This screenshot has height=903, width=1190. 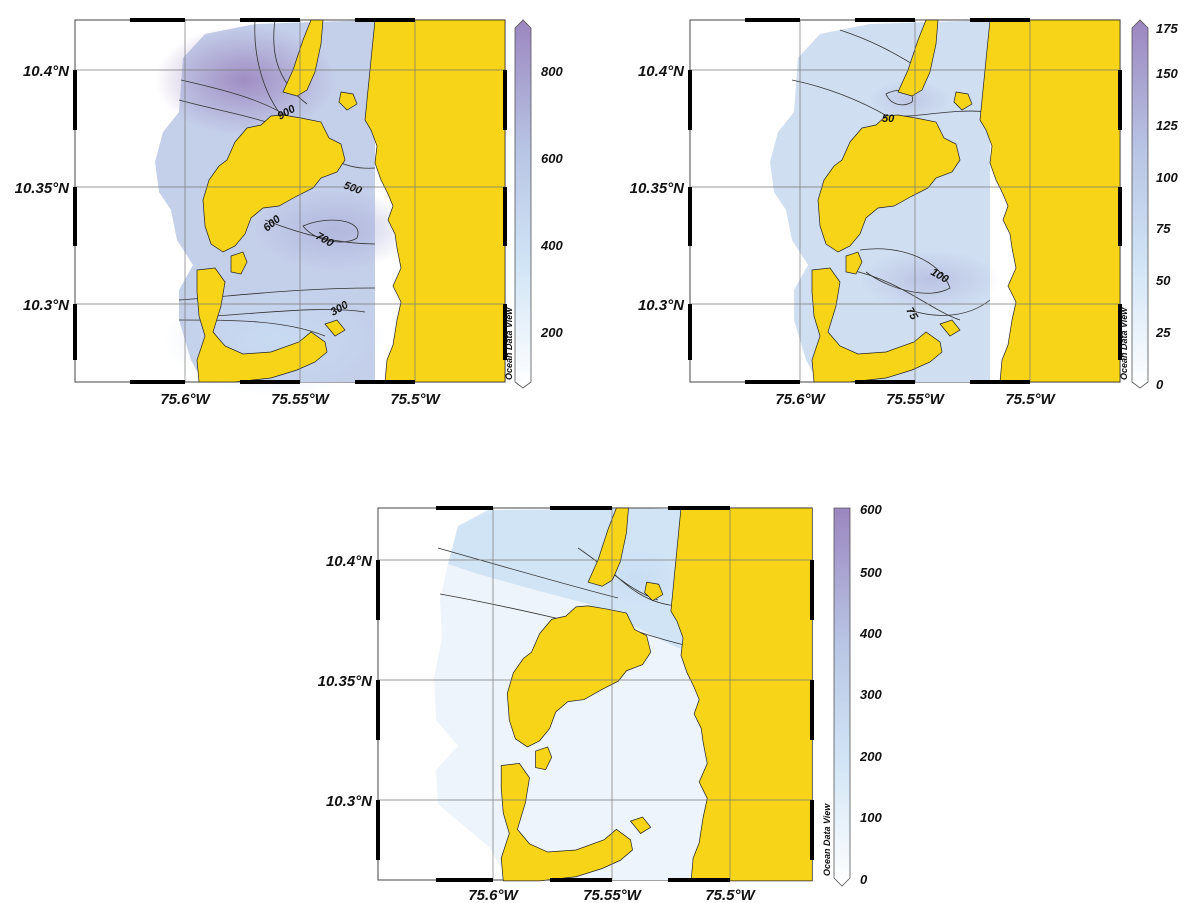 I want to click on colorbar-tick: 150, so click(x=1167, y=73).